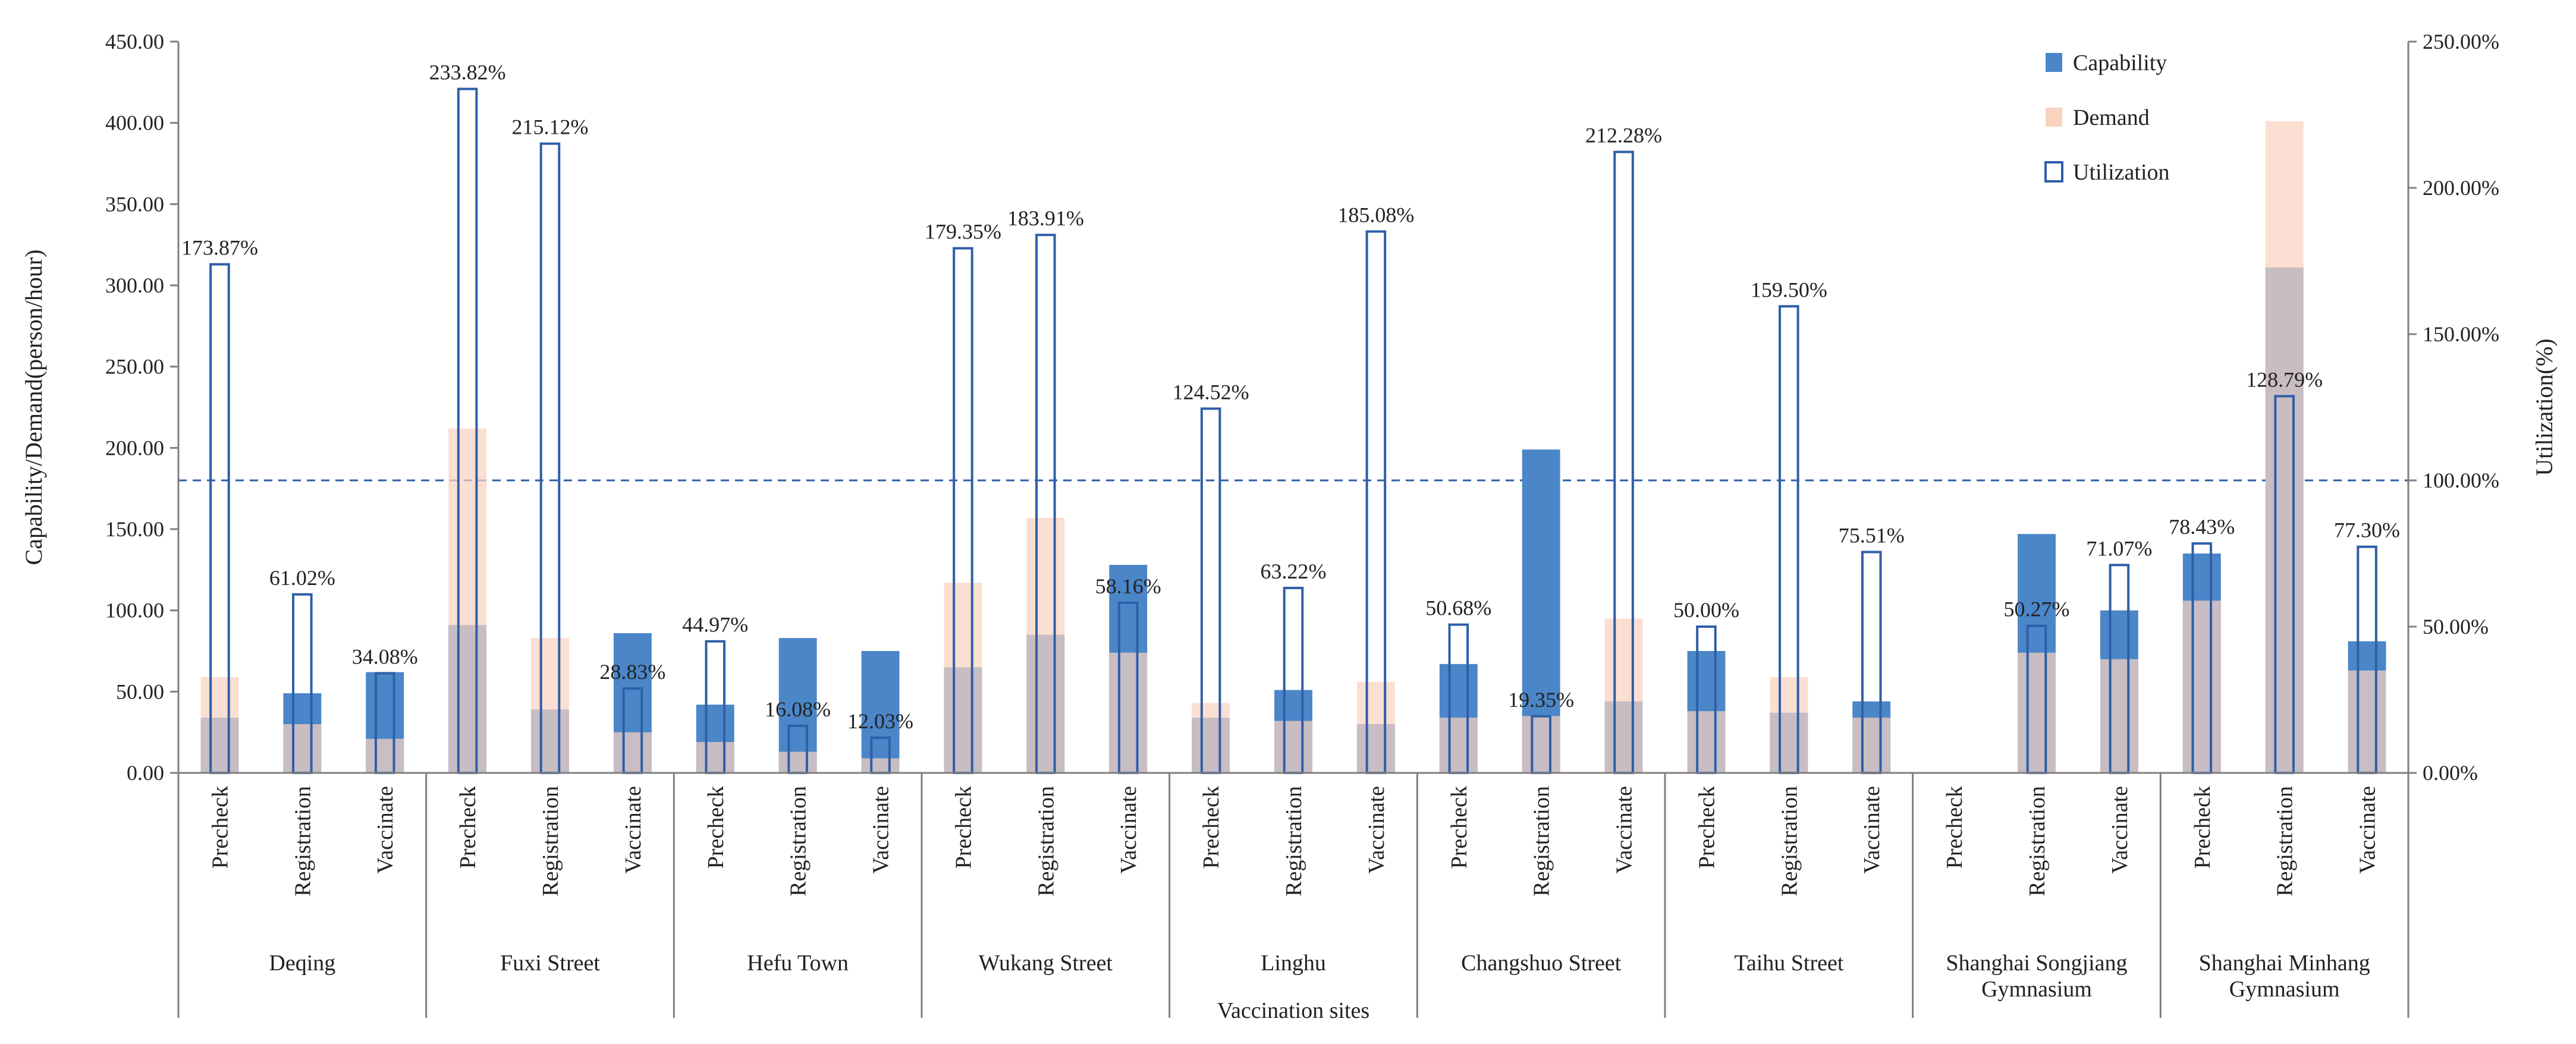 The width and height of the screenshot is (2576, 1044). I want to click on x-axis-title: Vaccination sites, so click(1293, 1010).